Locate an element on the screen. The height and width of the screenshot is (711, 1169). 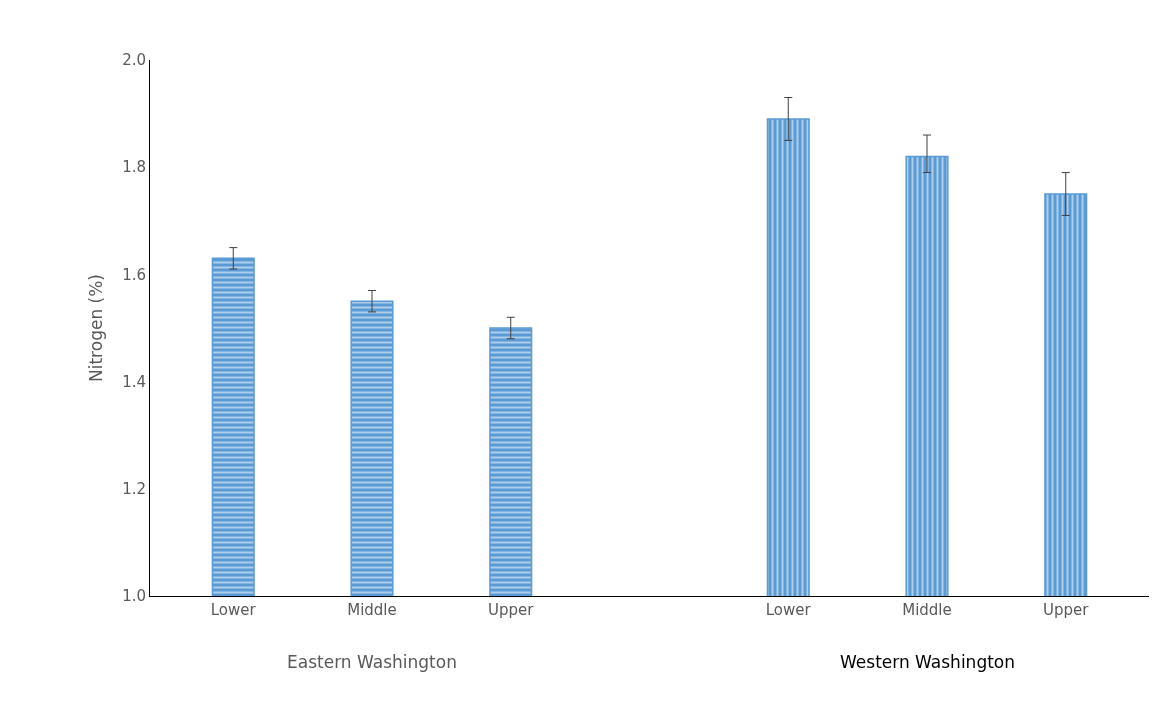
y-tick-label: 1.4 is located at coordinates (134, 381).